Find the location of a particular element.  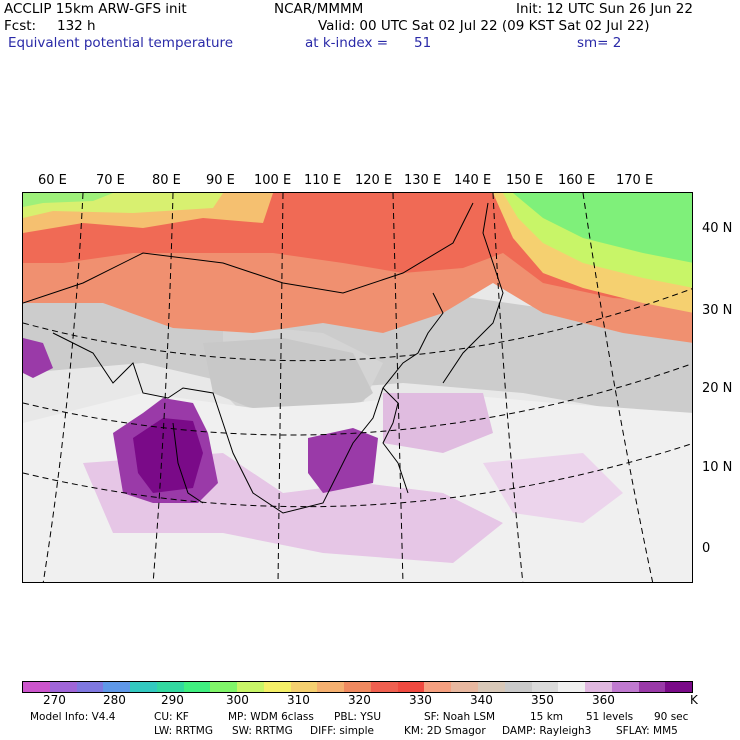

model-info: SW: RRTMG is located at coordinates (262, 731).